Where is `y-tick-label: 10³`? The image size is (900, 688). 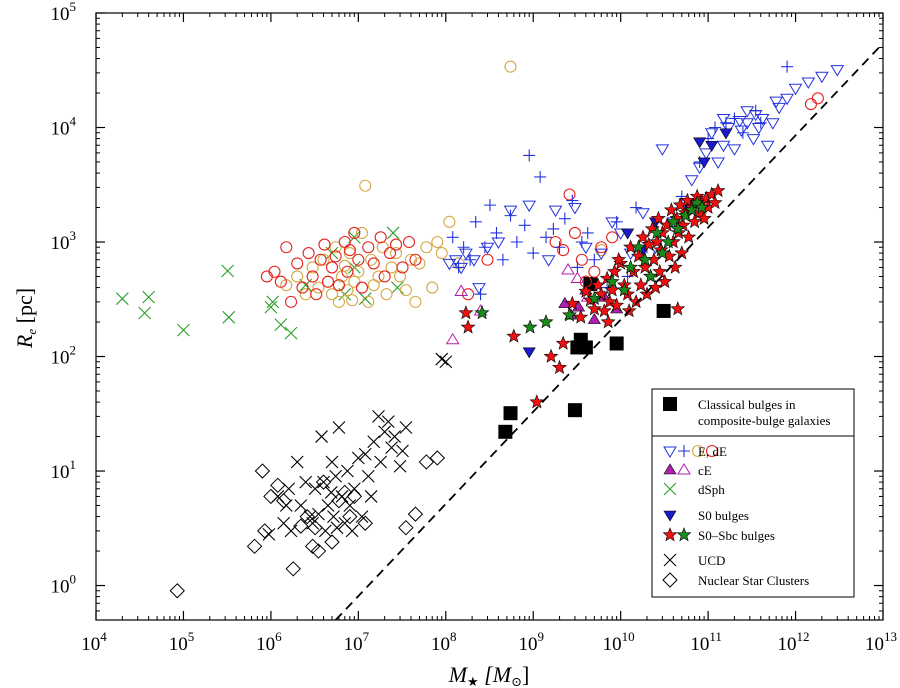 y-tick-label: 10³ is located at coordinates (64, 241).